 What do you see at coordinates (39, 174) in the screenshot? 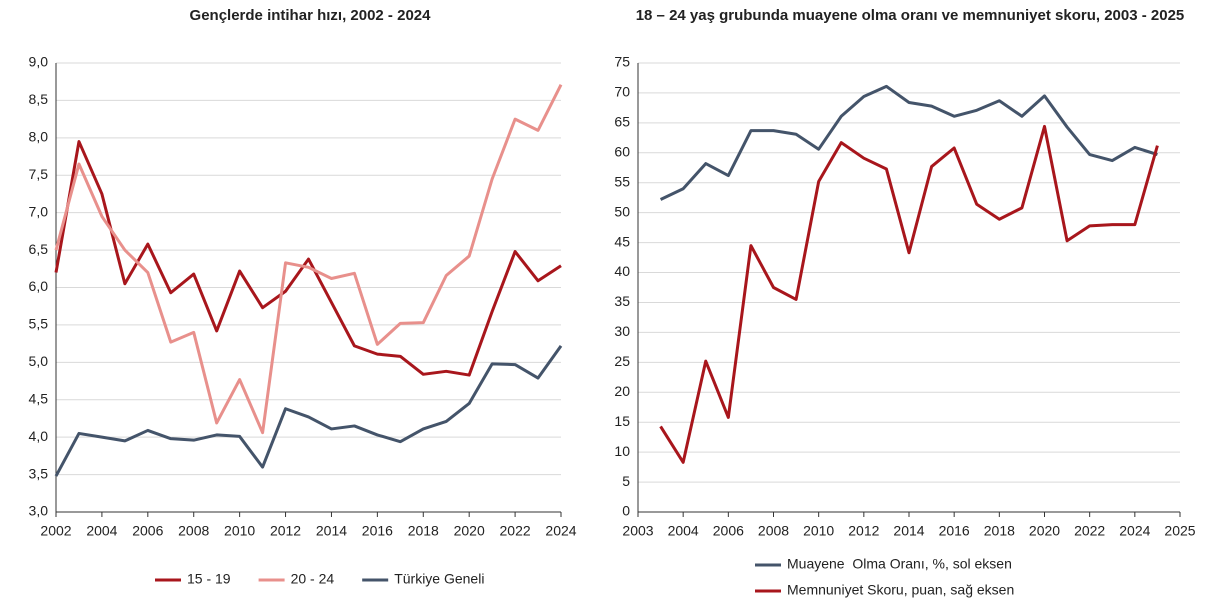
I see `y-tick-label: 7,5` at bounding box center [39, 174].